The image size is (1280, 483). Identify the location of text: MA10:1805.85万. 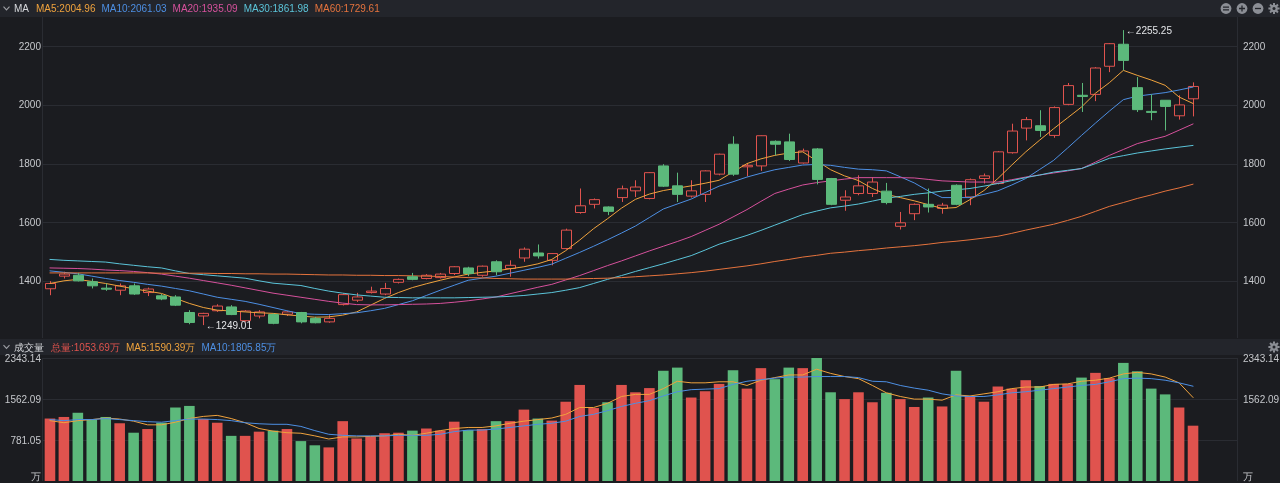
(239, 347).